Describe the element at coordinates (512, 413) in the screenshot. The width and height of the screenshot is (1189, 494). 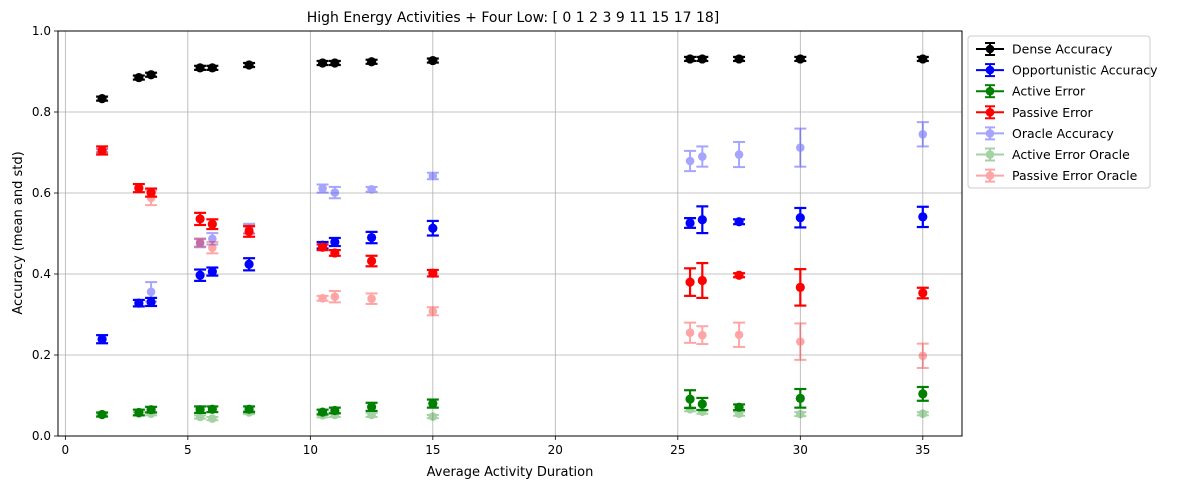
I see `series-active-error-oracle` at that location.